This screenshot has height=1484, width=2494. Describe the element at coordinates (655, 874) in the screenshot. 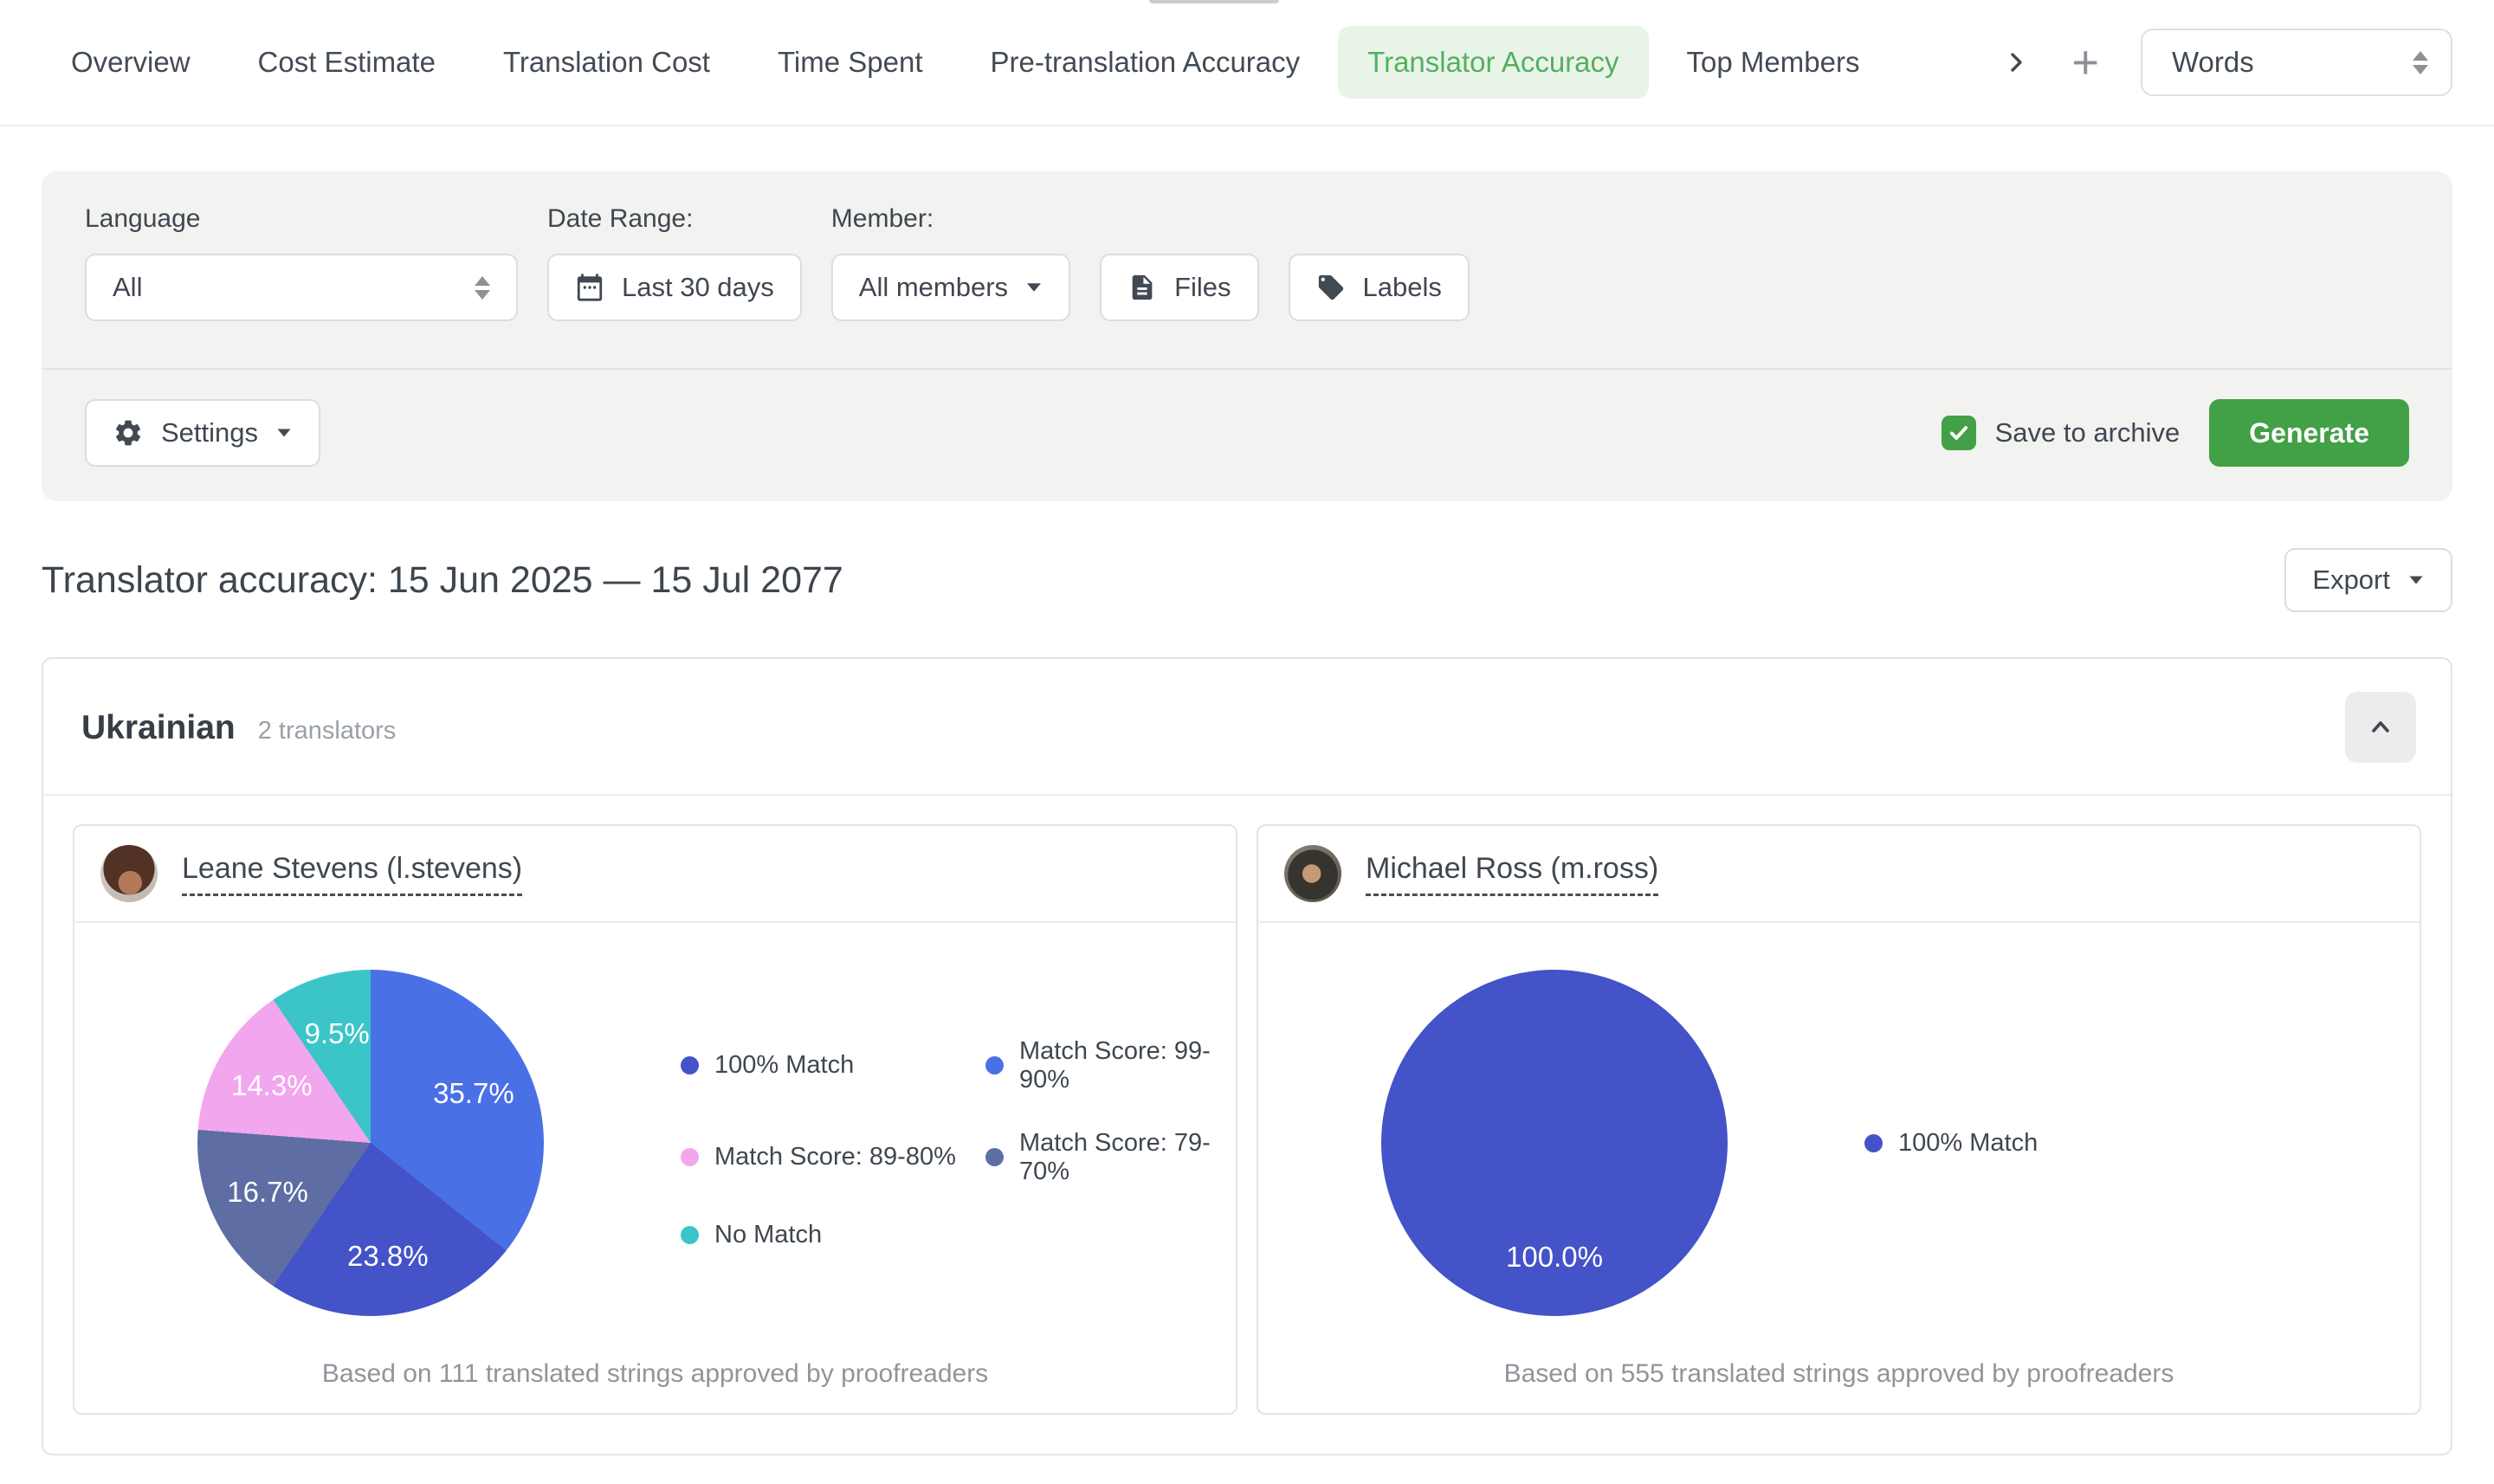

I see `translator-card-header: Leane Stevens (l.stevens)` at that location.